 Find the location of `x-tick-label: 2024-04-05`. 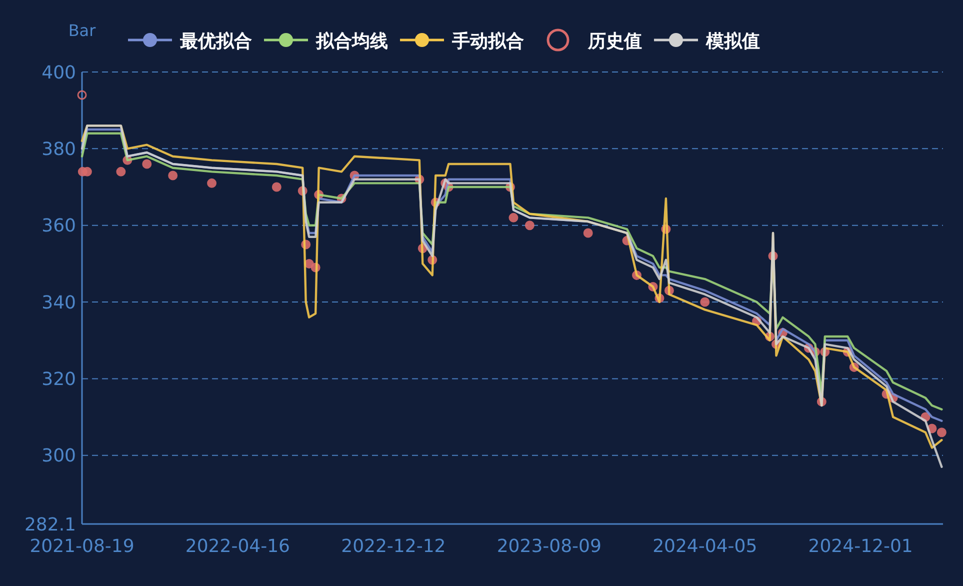

x-tick-label: 2024-04-05 is located at coordinates (705, 546).